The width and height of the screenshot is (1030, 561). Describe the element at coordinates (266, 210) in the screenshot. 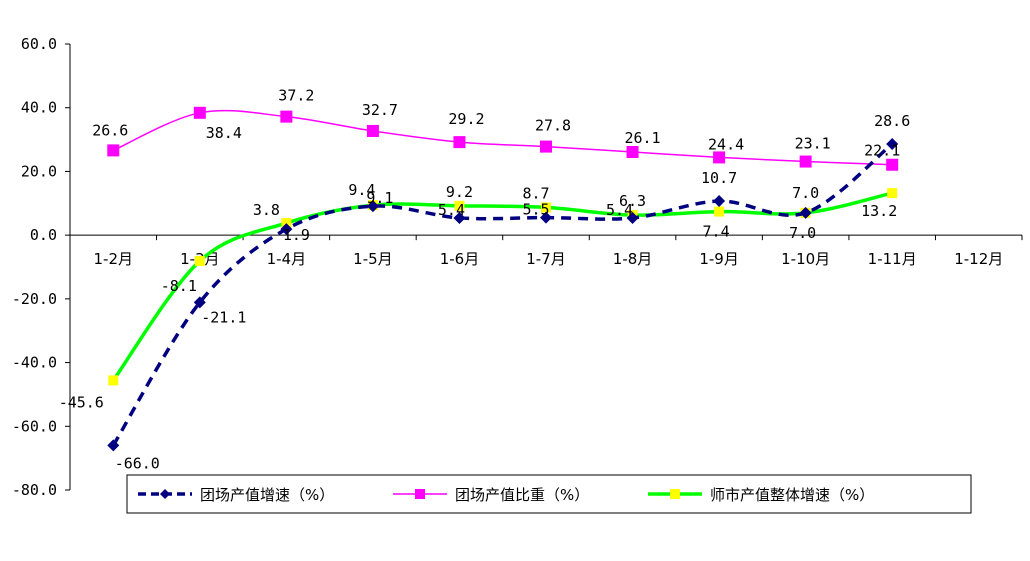

I see `data-label: 3.8` at that location.